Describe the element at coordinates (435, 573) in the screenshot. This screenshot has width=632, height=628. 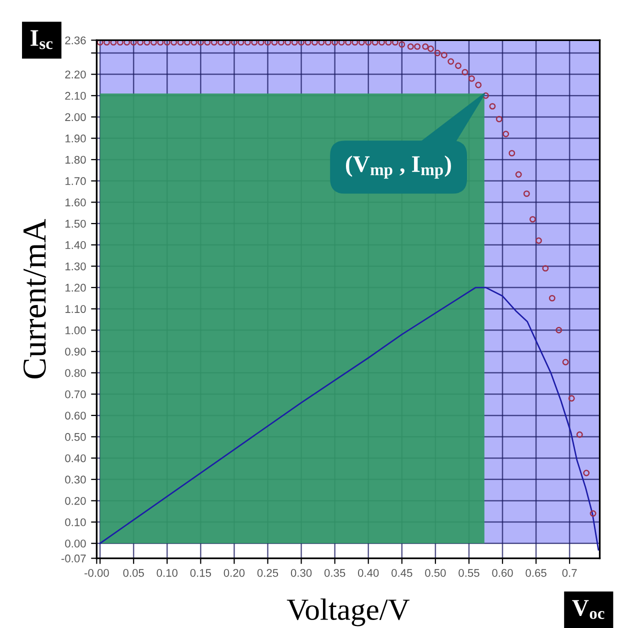
I see `x-tick-label: 0.50` at that location.